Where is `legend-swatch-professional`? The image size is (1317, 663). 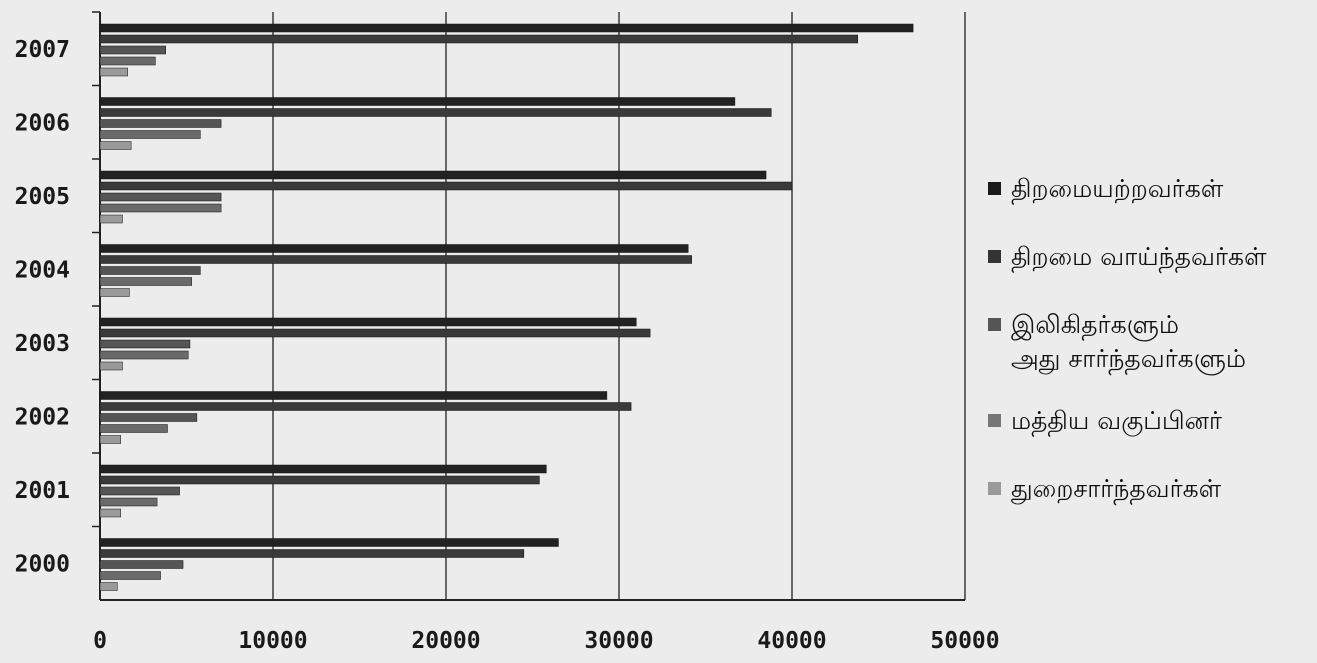 legend-swatch-professional is located at coordinates (994, 488).